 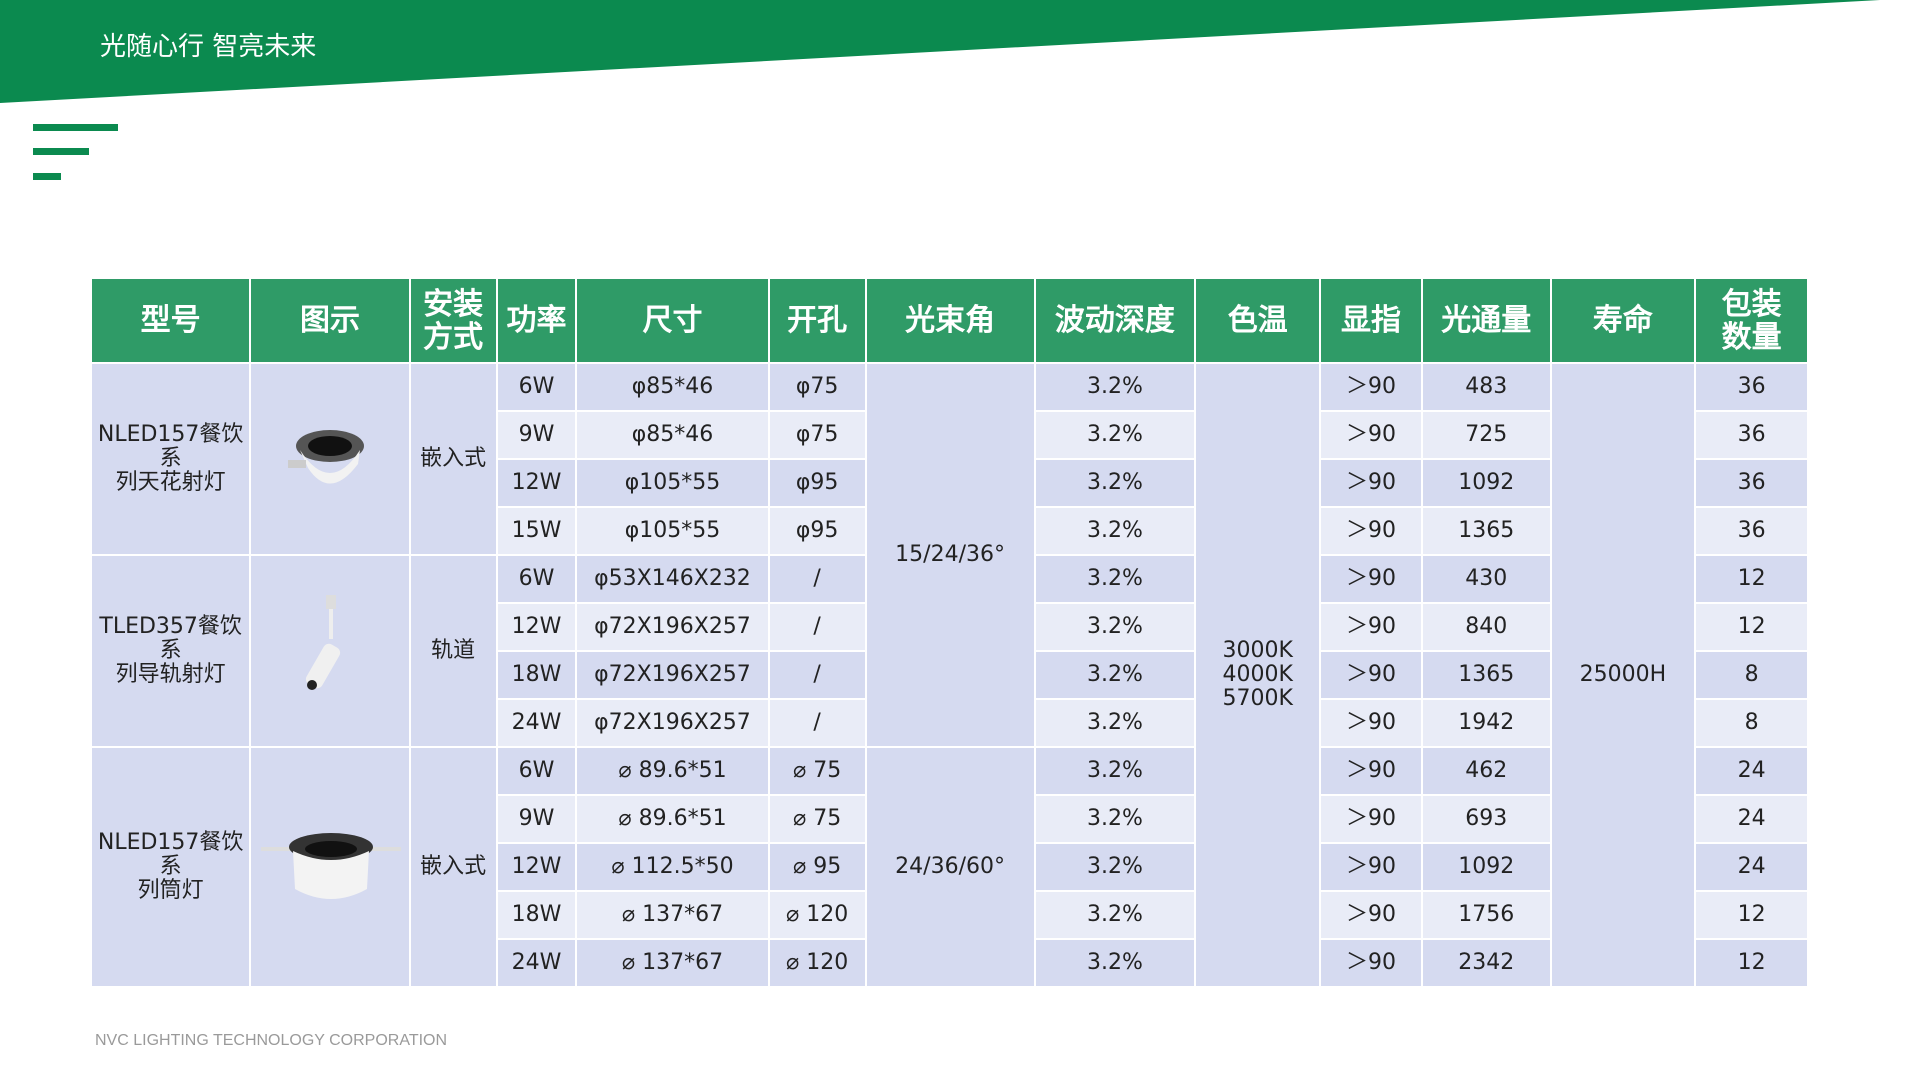 I want to click on header-cell: 光束角, so click(x=950, y=320).